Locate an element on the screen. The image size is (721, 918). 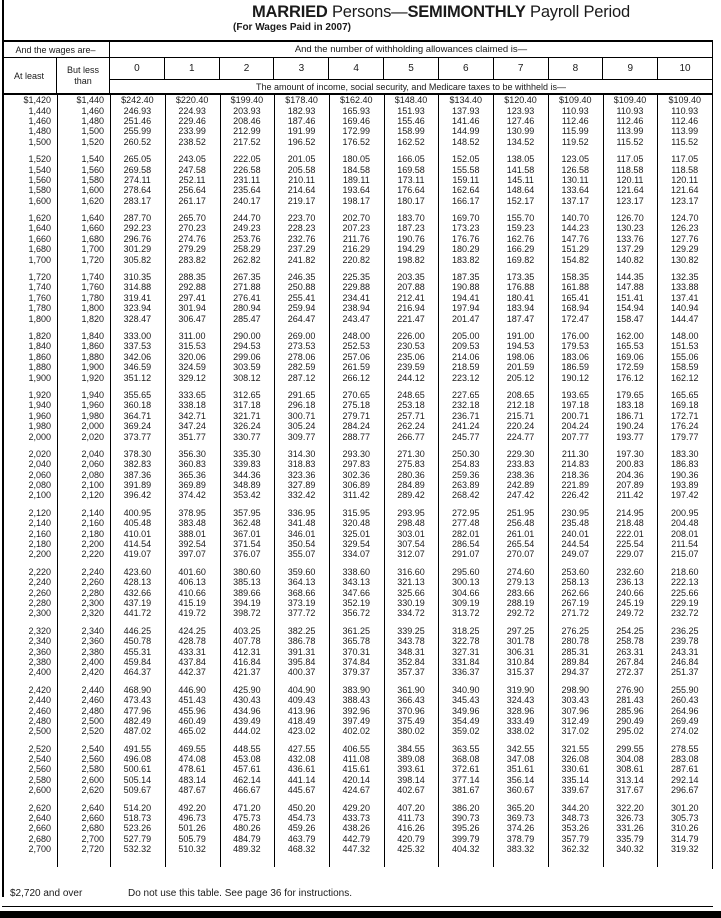
withholding-amount-cell: 255.90 is located at coordinates (684, 689).